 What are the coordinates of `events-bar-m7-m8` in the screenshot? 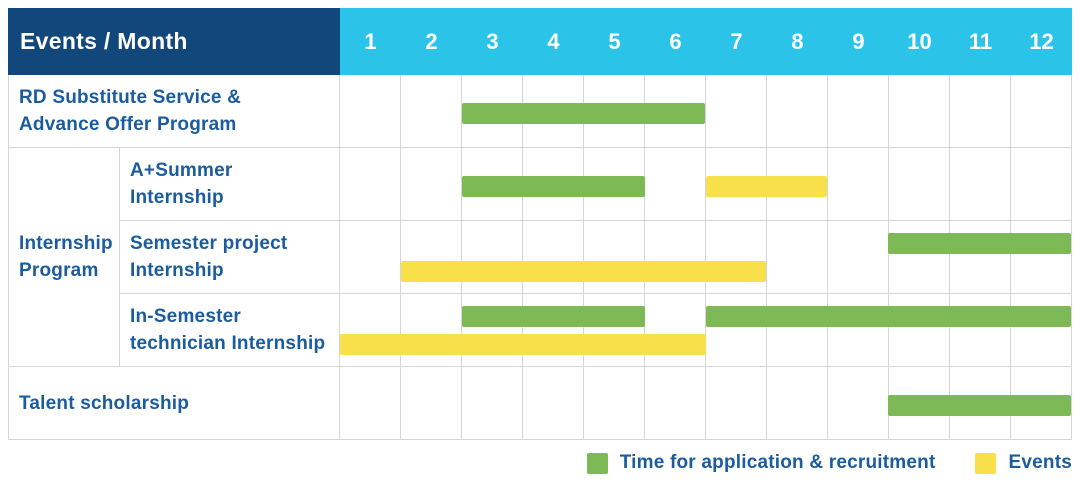 It's located at (766, 186).